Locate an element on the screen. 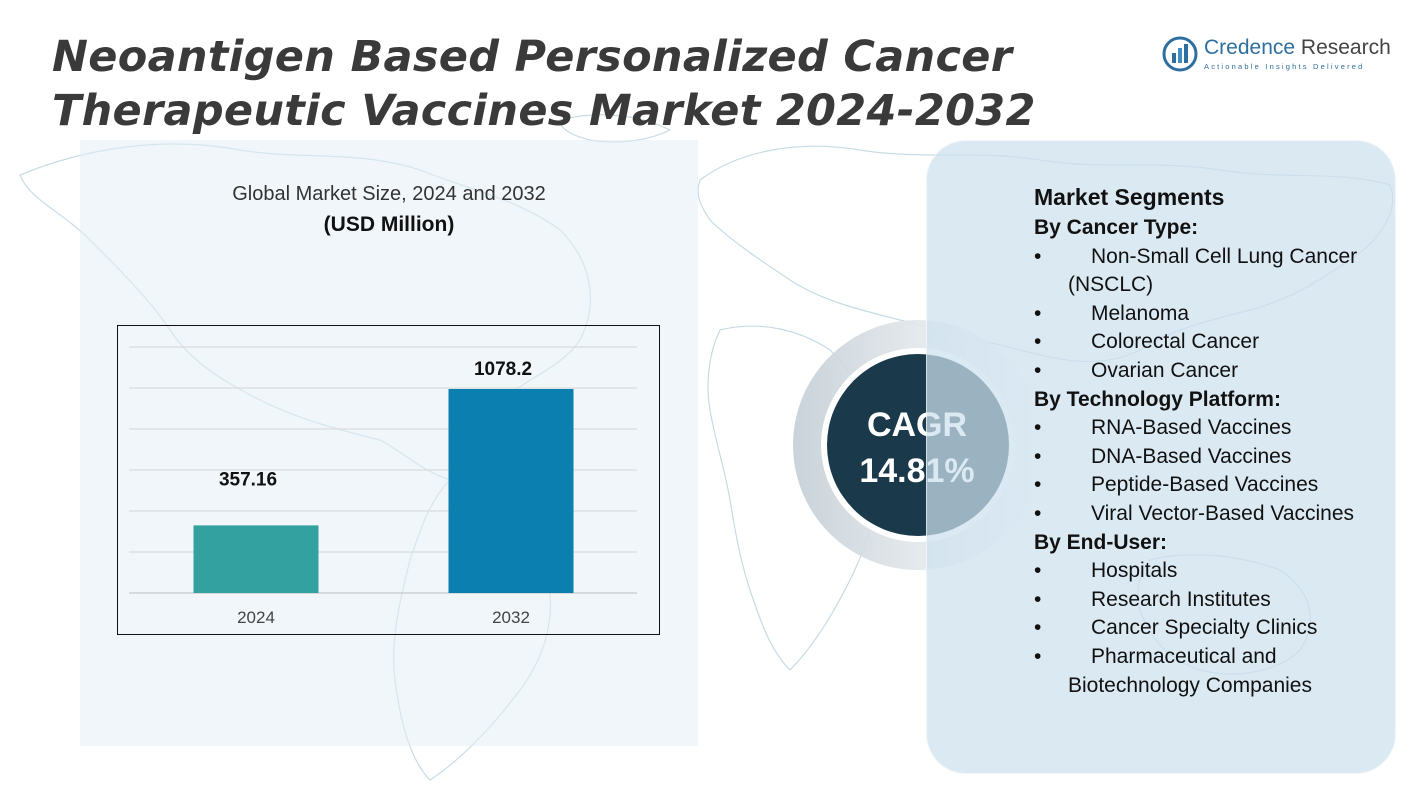 The height and width of the screenshot is (804, 1428). list-item: Ovarian Cancer is located at coordinates (1214, 371).